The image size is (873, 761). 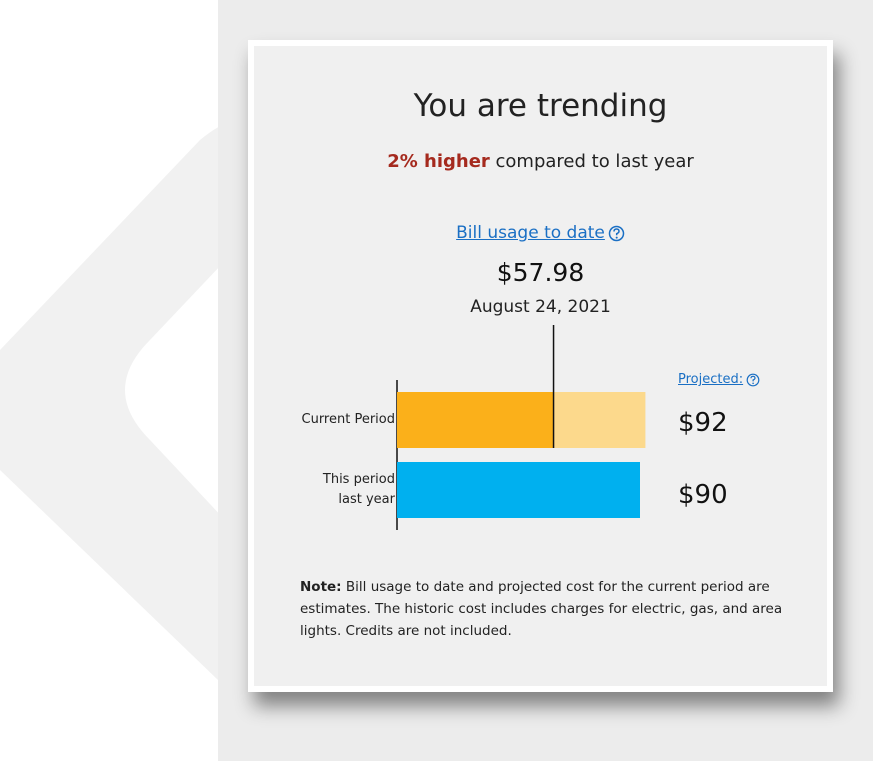 I want to click on trend-text: compared to last year, so click(x=591, y=161).